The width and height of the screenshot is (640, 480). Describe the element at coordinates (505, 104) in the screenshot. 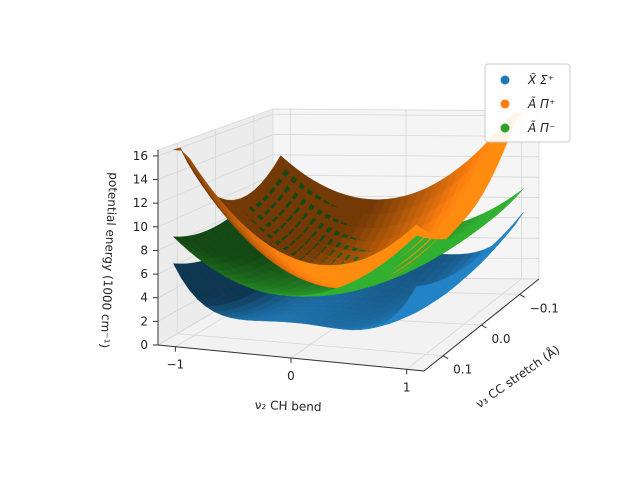

I see `legend-marker-orange` at that location.